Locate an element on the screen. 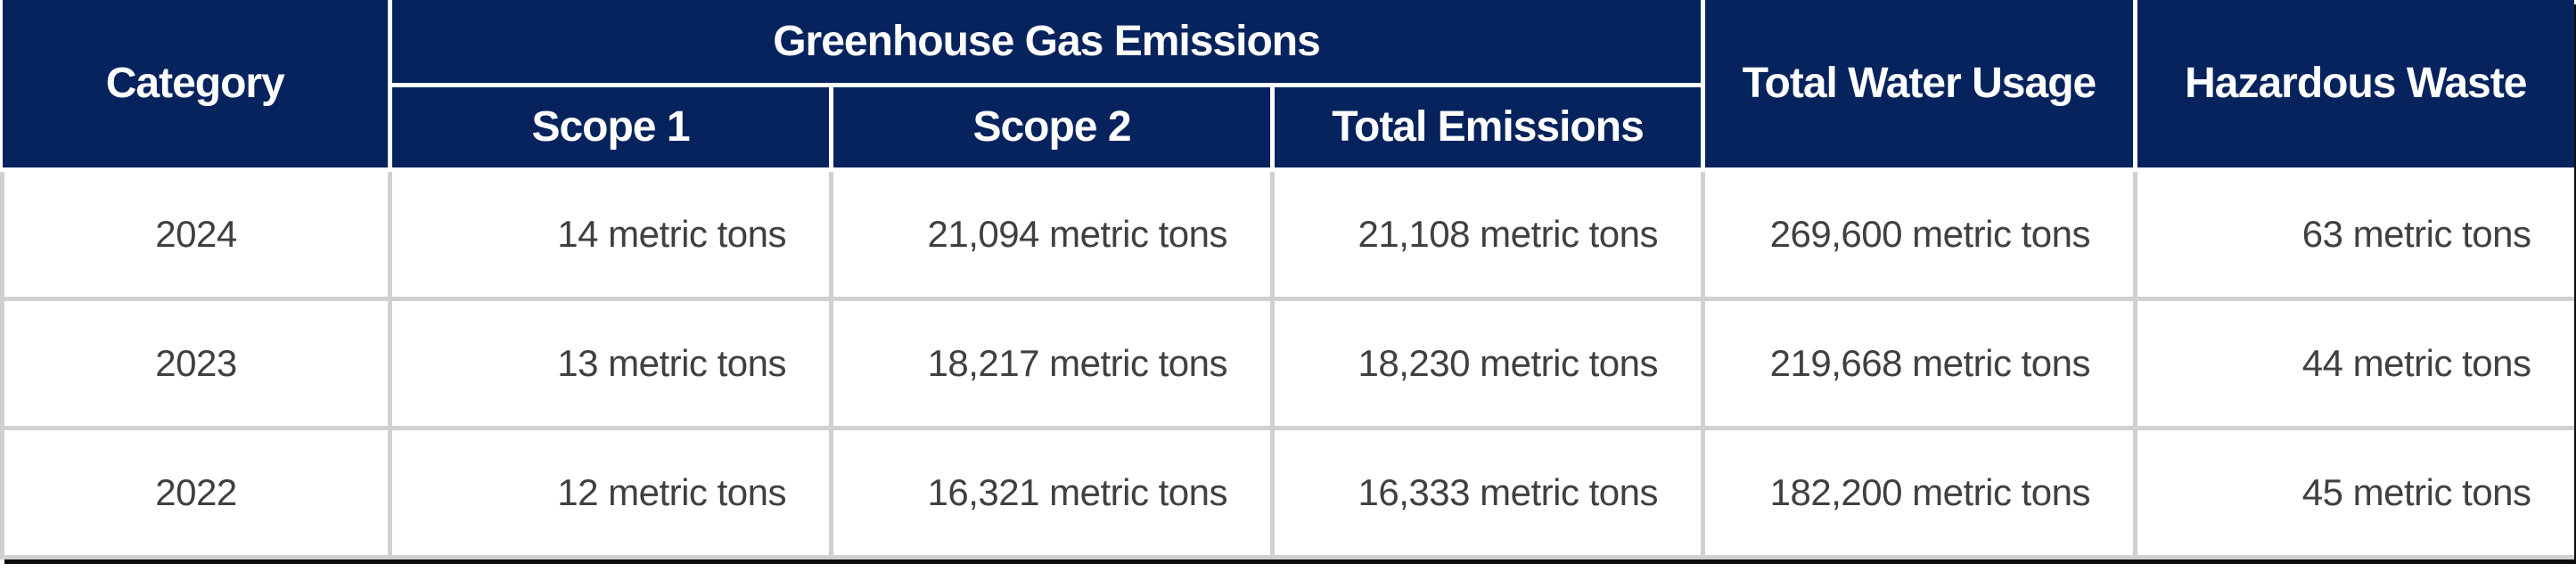 The image size is (2576, 588). cell-scope1: 12 metric tons is located at coordinates (610, 492).